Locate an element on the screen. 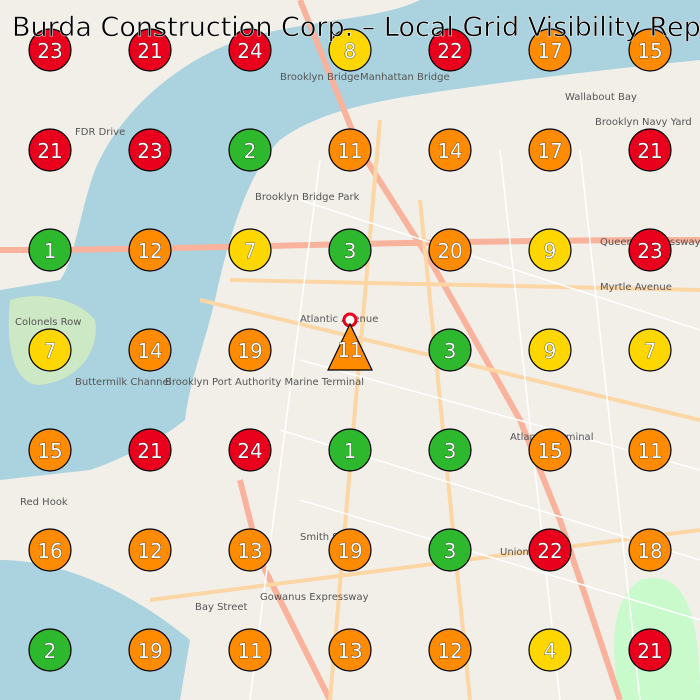 This screenshot has height=700, width=700. rank-value: 12 is located at coordinates (149, 551).